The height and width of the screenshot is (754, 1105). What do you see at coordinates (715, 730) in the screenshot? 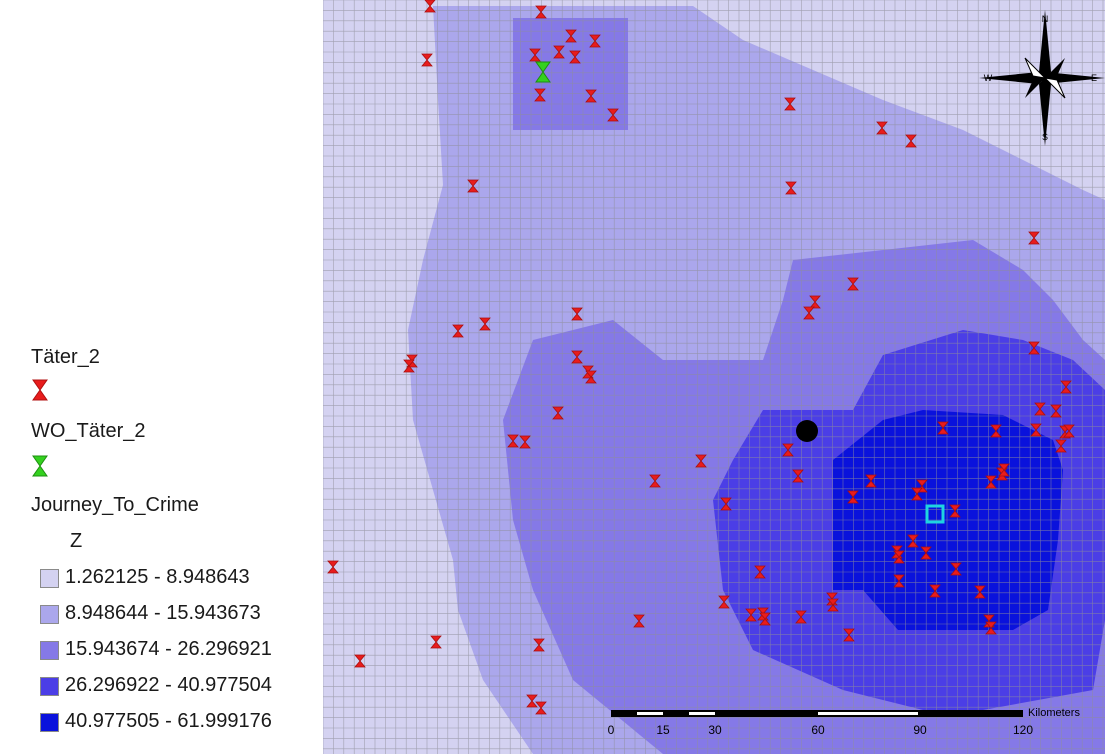
I see `scale-tick-30: 30` at bounding box center [715, 730].